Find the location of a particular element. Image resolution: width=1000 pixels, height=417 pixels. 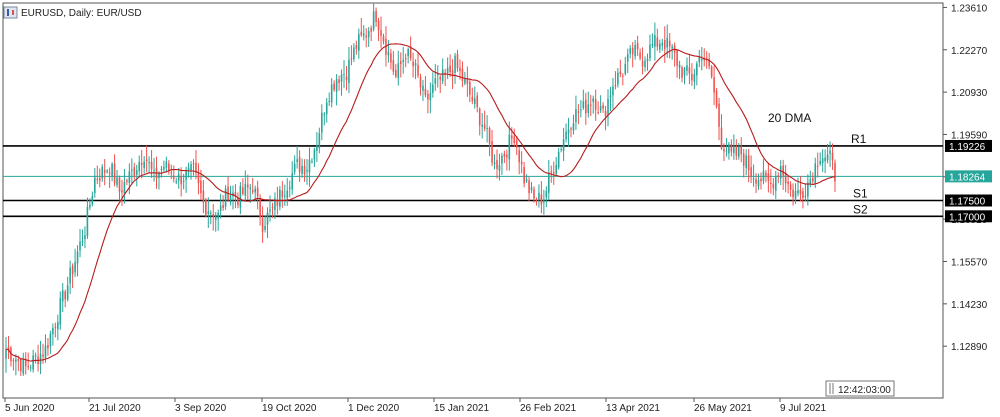

y-tick-label: 1.15570 is located at coordinates (969, 262).